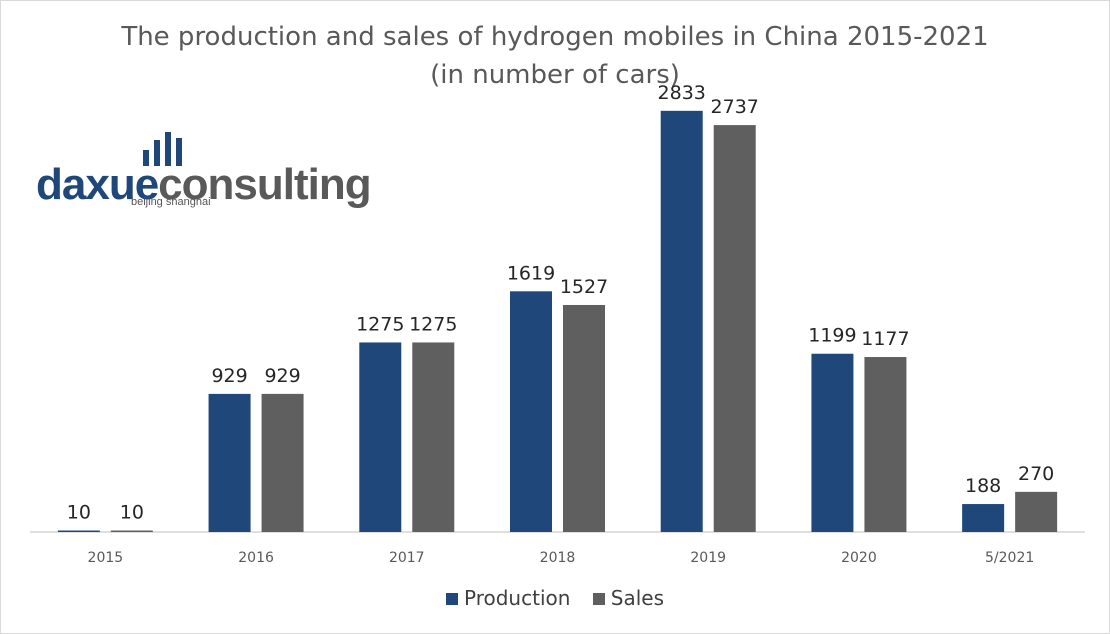 This screenshot has width=1110, height=634. I want to click on legend-swatch-production, so click(452, 599).